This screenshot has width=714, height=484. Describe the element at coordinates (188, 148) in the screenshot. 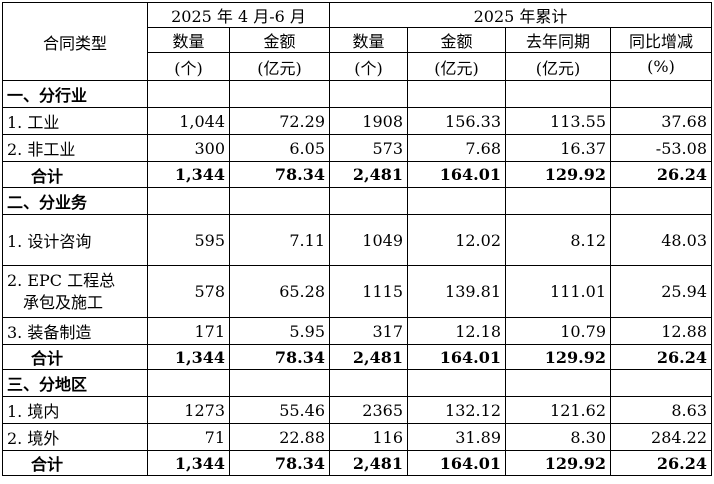

I see `q2-qty-cell: 300` at that location.